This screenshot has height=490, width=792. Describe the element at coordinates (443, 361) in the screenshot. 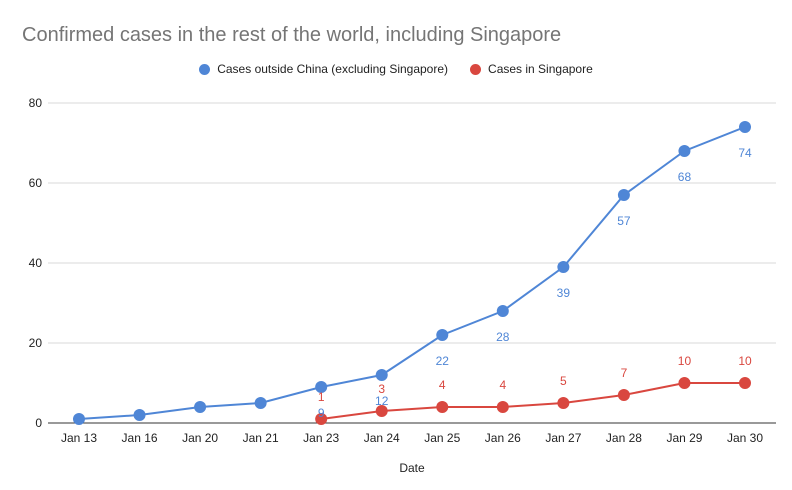

I see `data-label: 22` at that location.